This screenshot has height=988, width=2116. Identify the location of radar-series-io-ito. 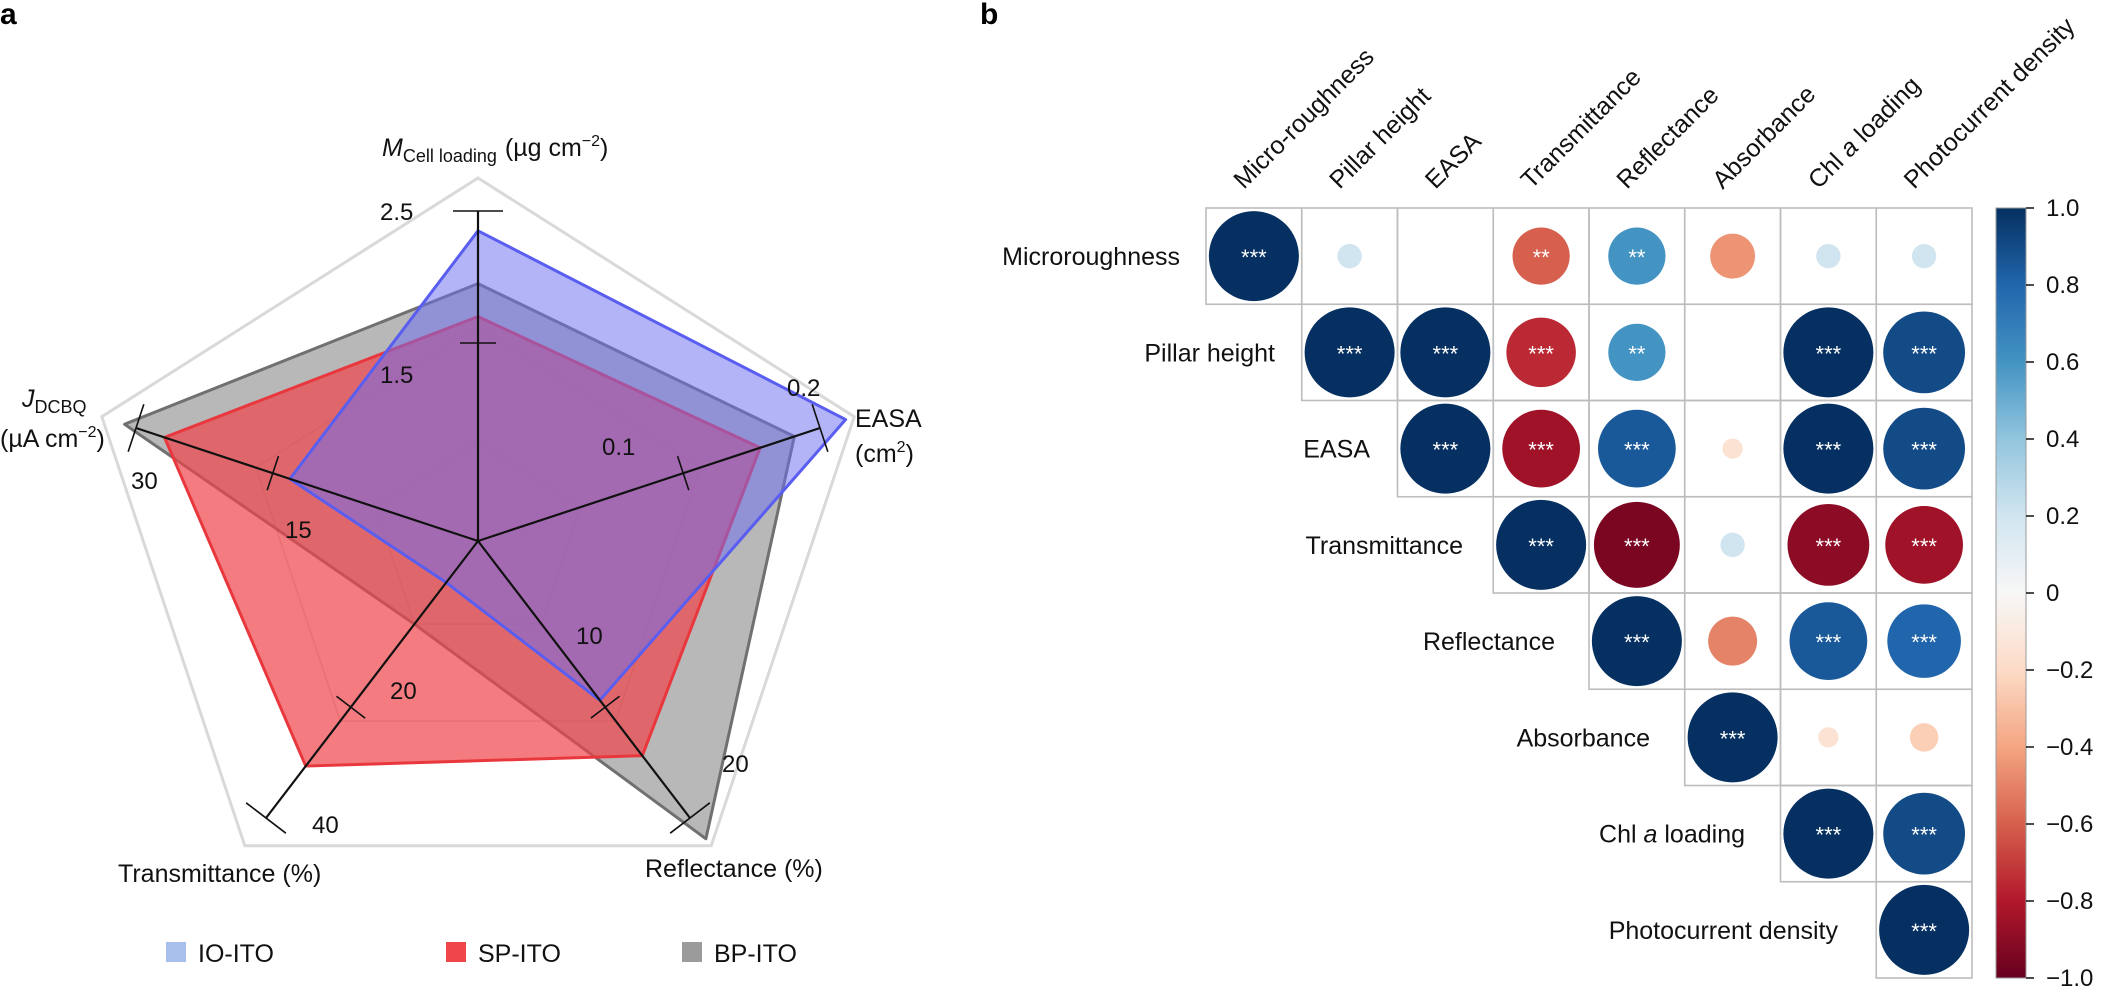
(568, 465).